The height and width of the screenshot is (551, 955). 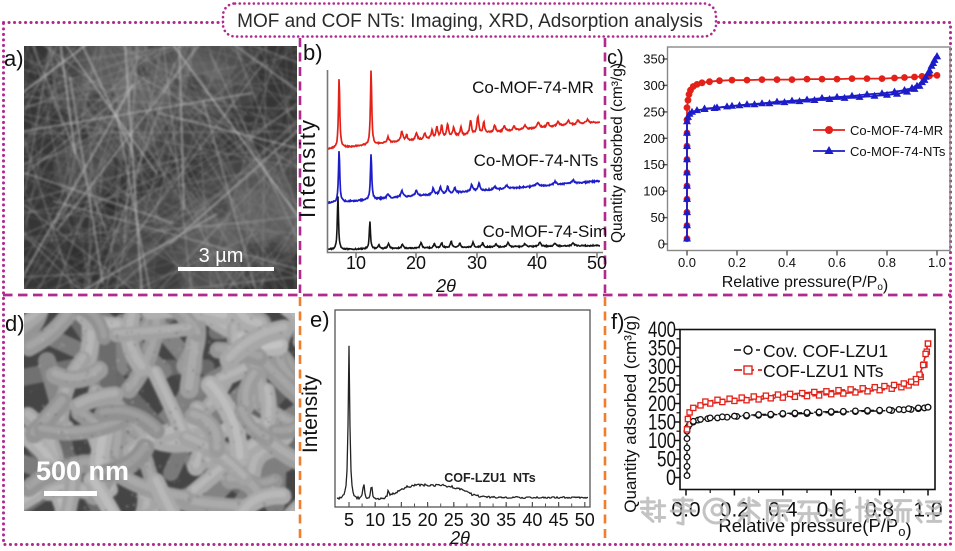 What do you see at coordinates (662, 329) in the screenshot?
I see `svg-text: 400` at bounding box center [662, 329].